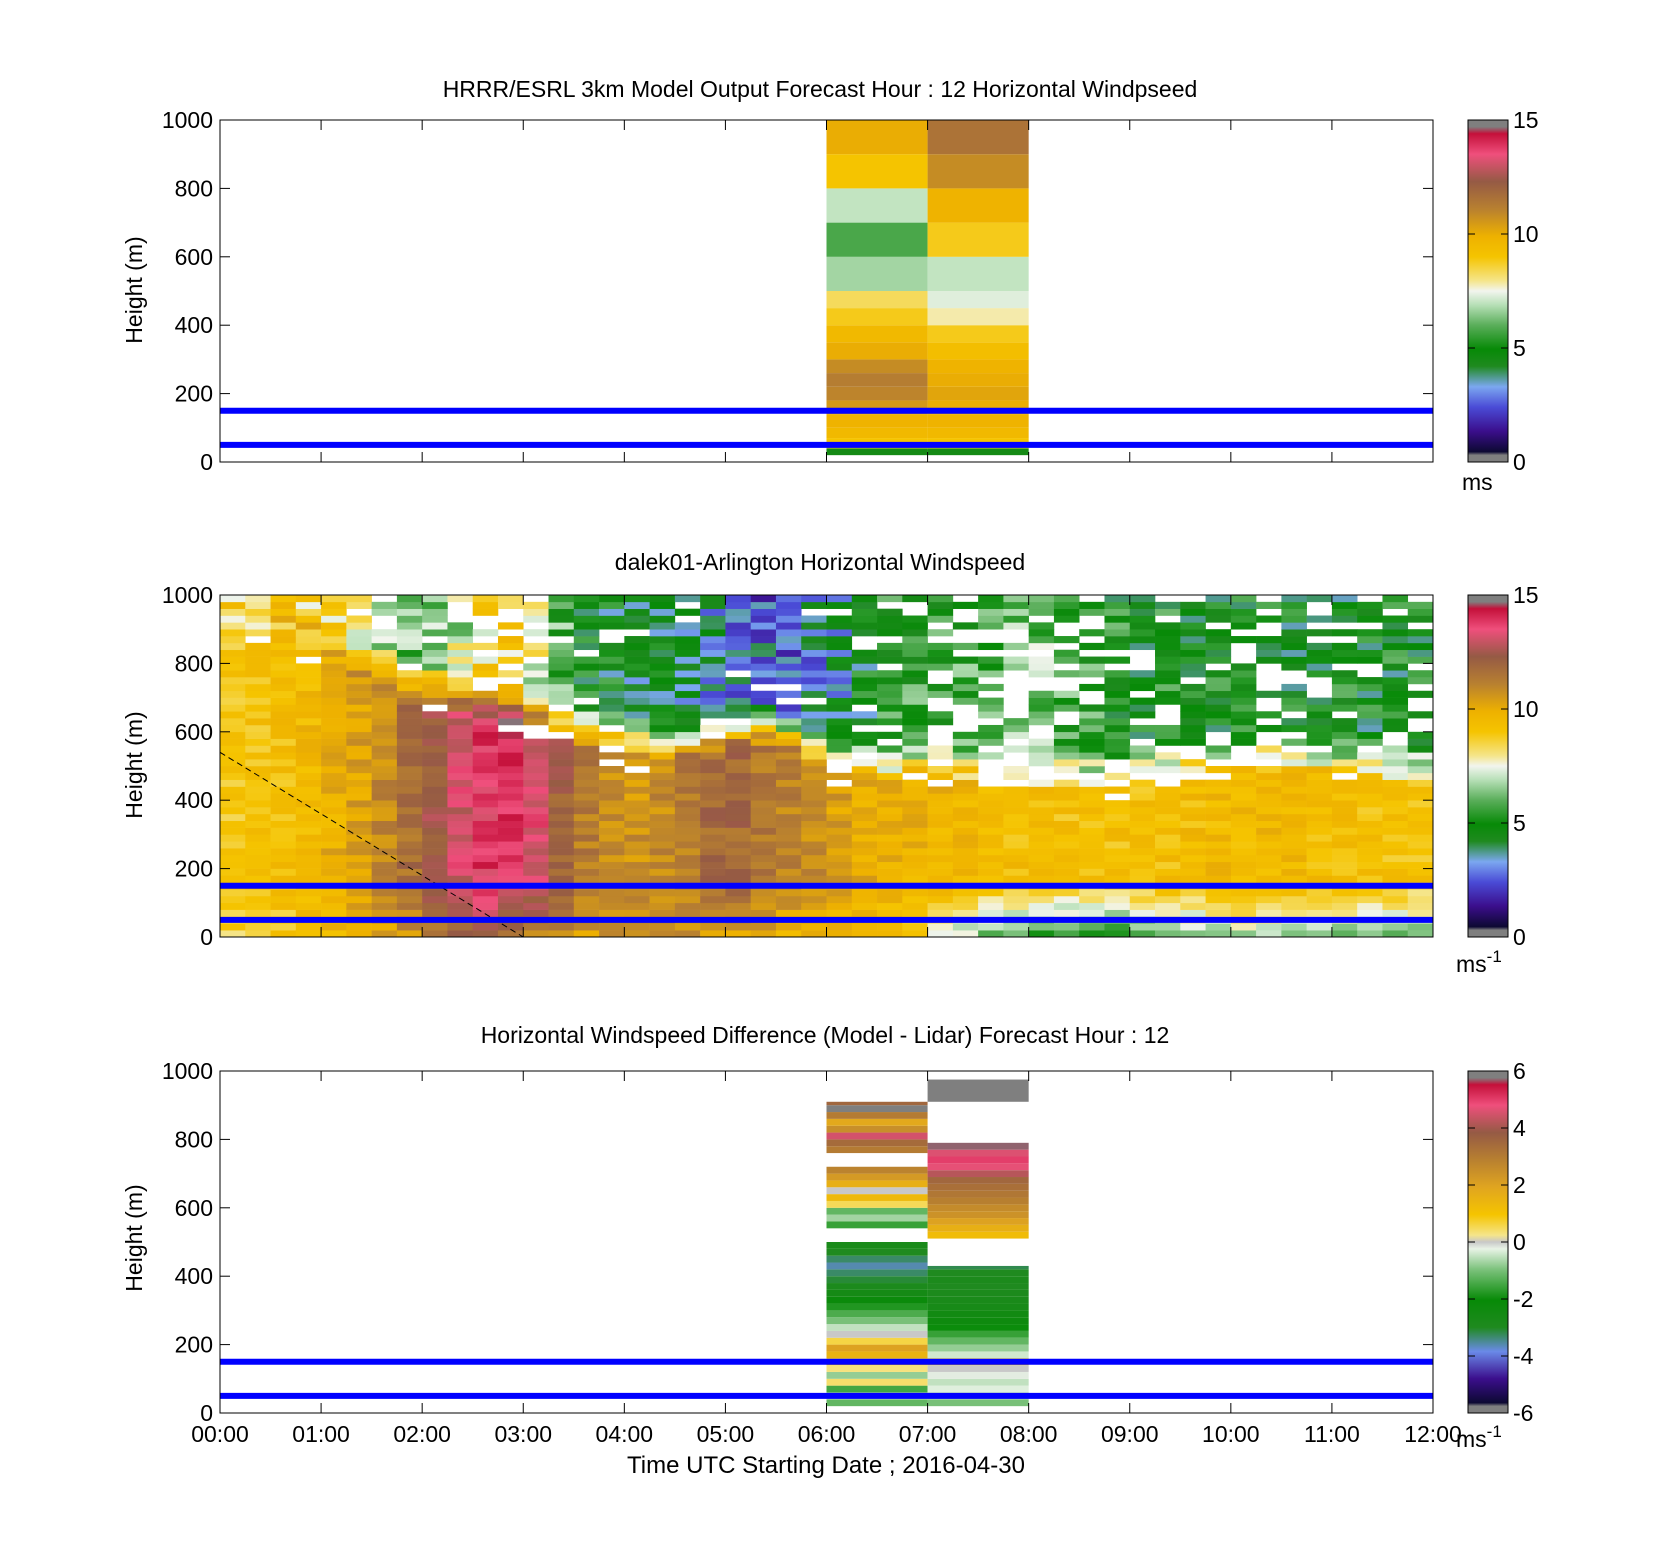 The height and width of the screenshot is (1561, 1680). Describe the element at coordinates (1526, 234) in the screenshot. I see `colorbar-tick-label: 10` at that location.